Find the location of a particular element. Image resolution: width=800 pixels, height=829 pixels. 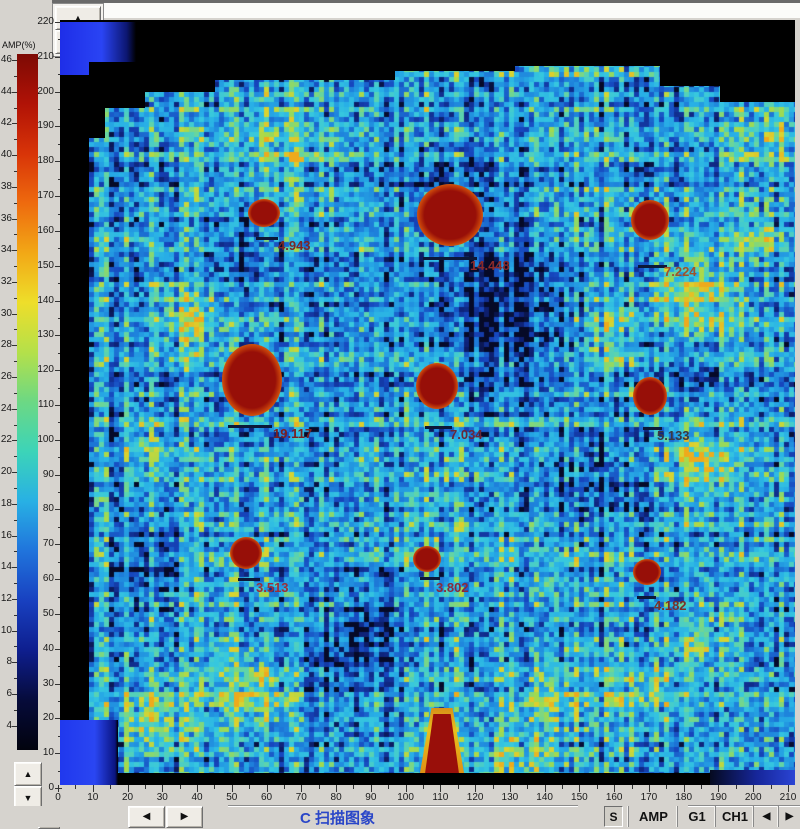

h-ruler-label: 130 is located at coordinates (510, 797).